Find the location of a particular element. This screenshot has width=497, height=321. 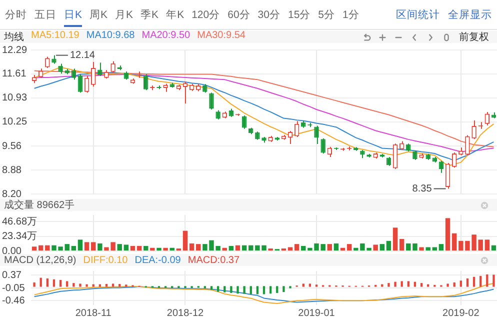

y-tick-label: 9.56 is located at coordinates (12, 146).